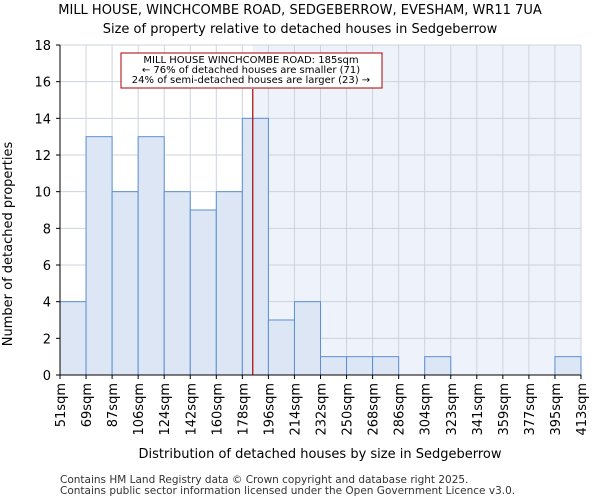 The width and height of the screenshot is (600, 500). I want to click on x-tick-label: 214sqm, so click(295, 409).